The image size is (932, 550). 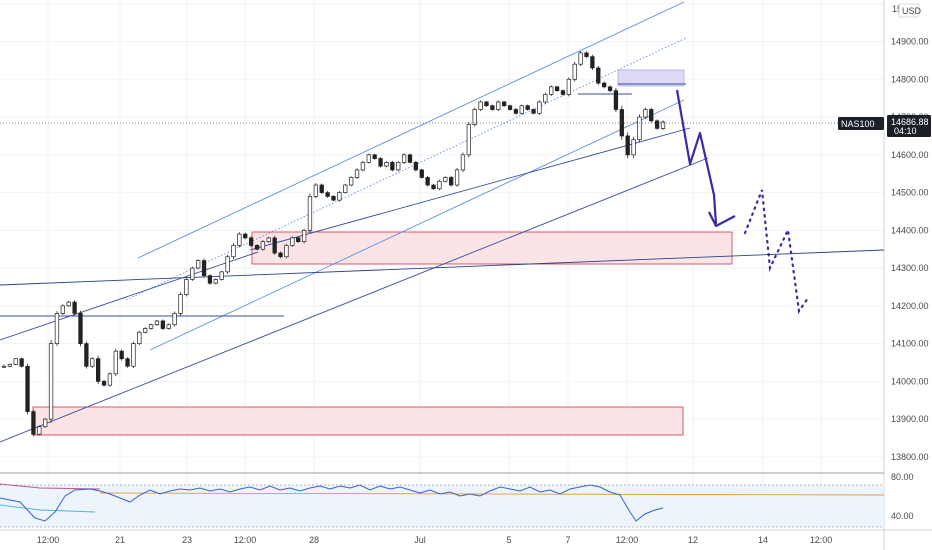 What do you see at coordinates (763, 540) in the screenshot?
I see `time-tick-label: 14` at bounding box center [763, 540].